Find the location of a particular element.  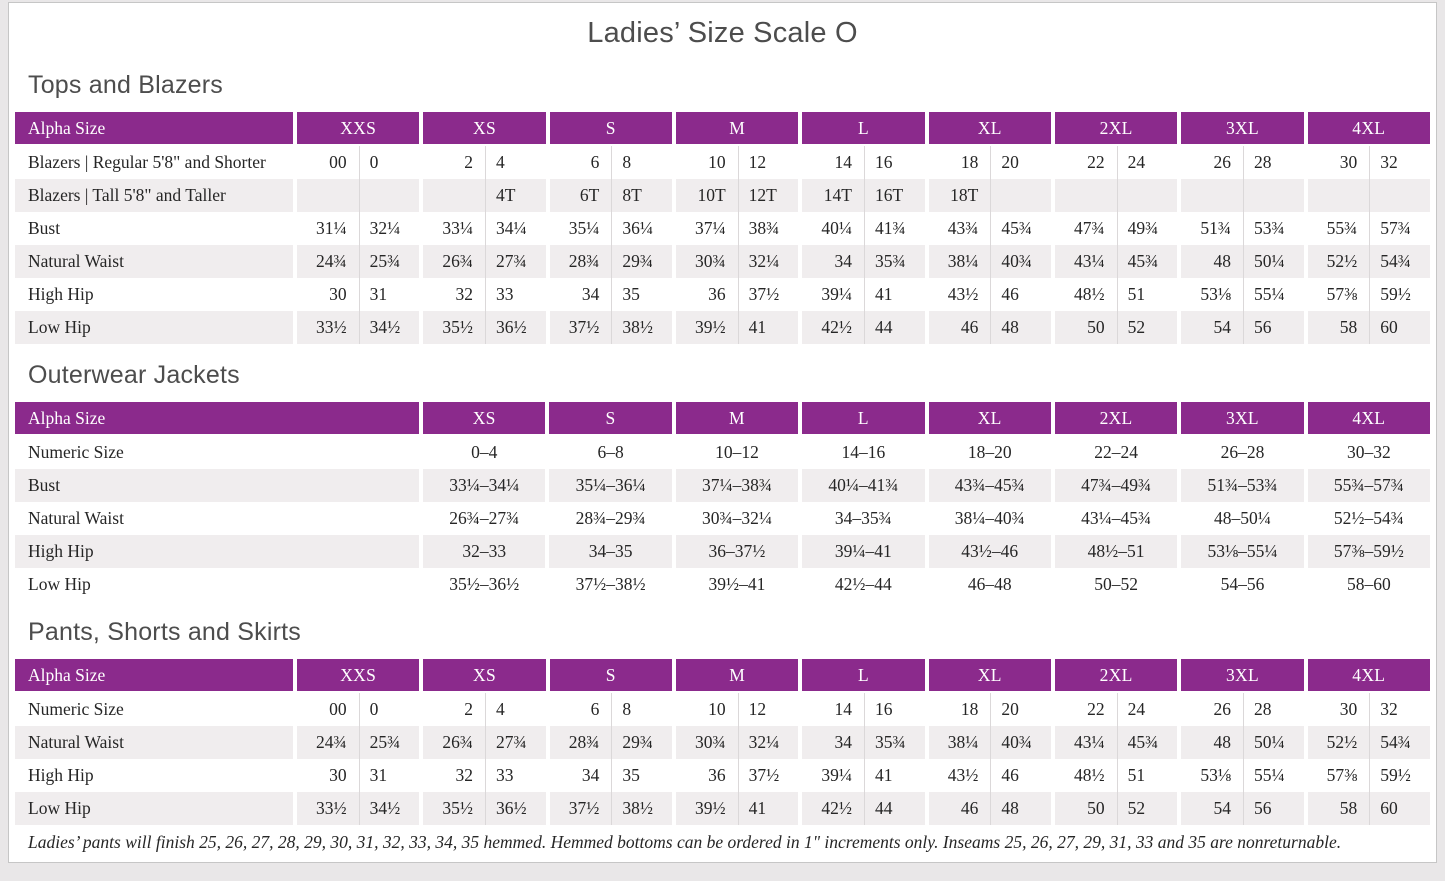

size-cell: 33¼ is located at coordinates (457, 228).